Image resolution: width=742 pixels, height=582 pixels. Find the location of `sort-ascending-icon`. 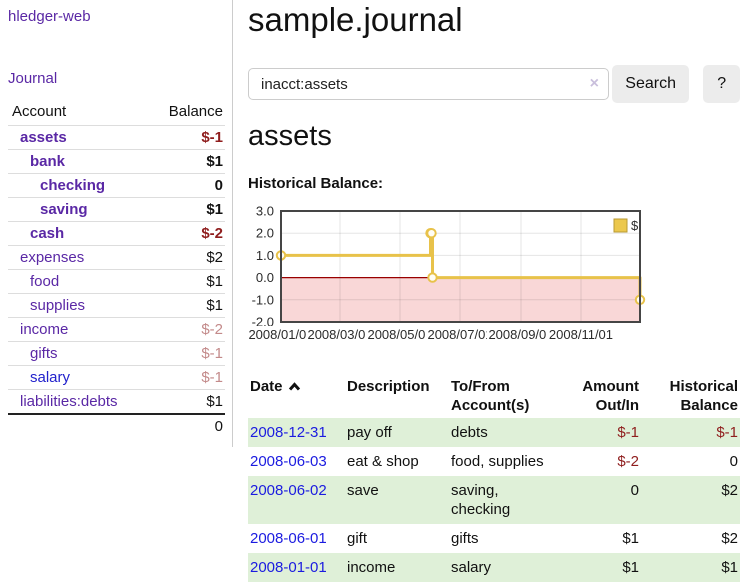

sort-ascending-icon is located at coordinates (294, 386).